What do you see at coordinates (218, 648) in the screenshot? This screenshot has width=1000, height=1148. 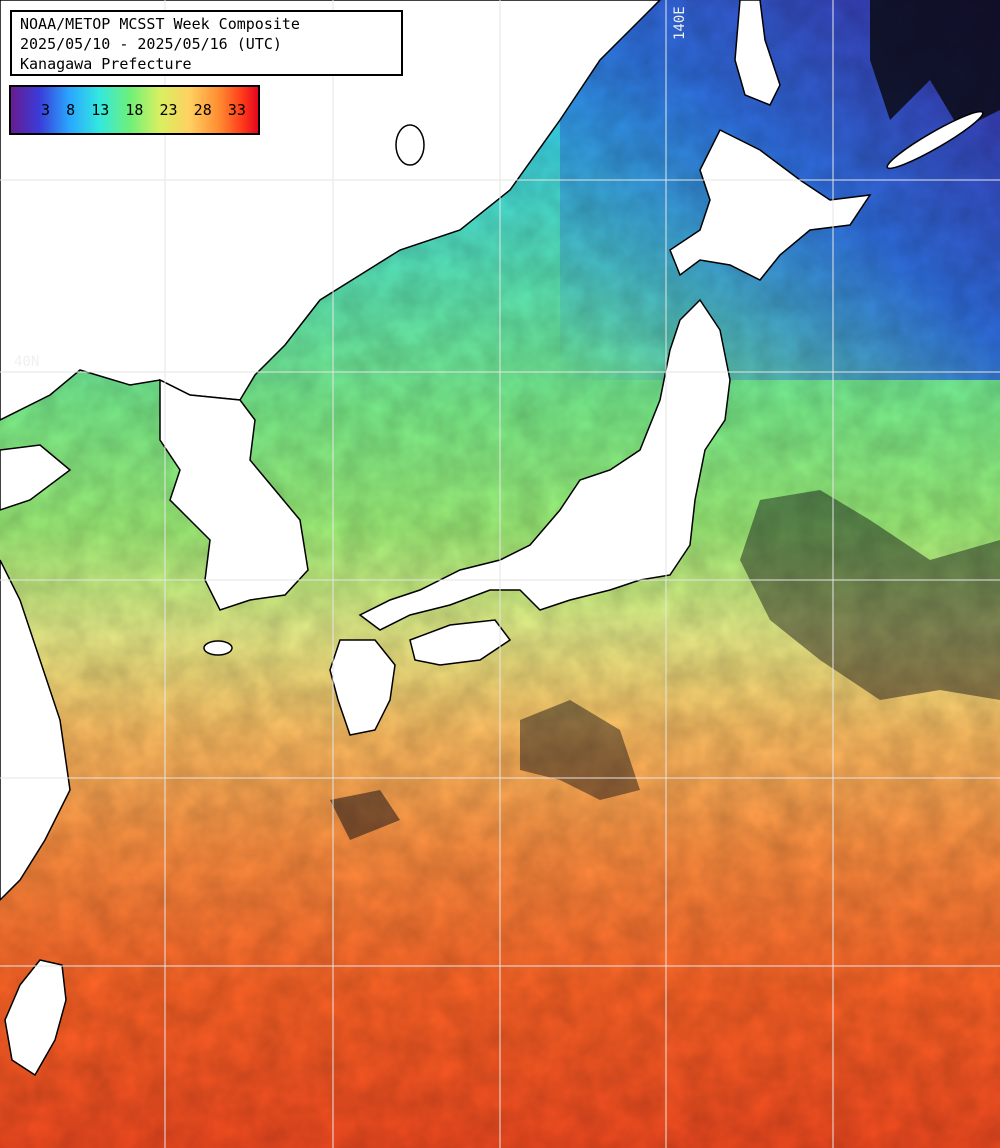 I see `jeju-island` at bounding box center [218, 648].